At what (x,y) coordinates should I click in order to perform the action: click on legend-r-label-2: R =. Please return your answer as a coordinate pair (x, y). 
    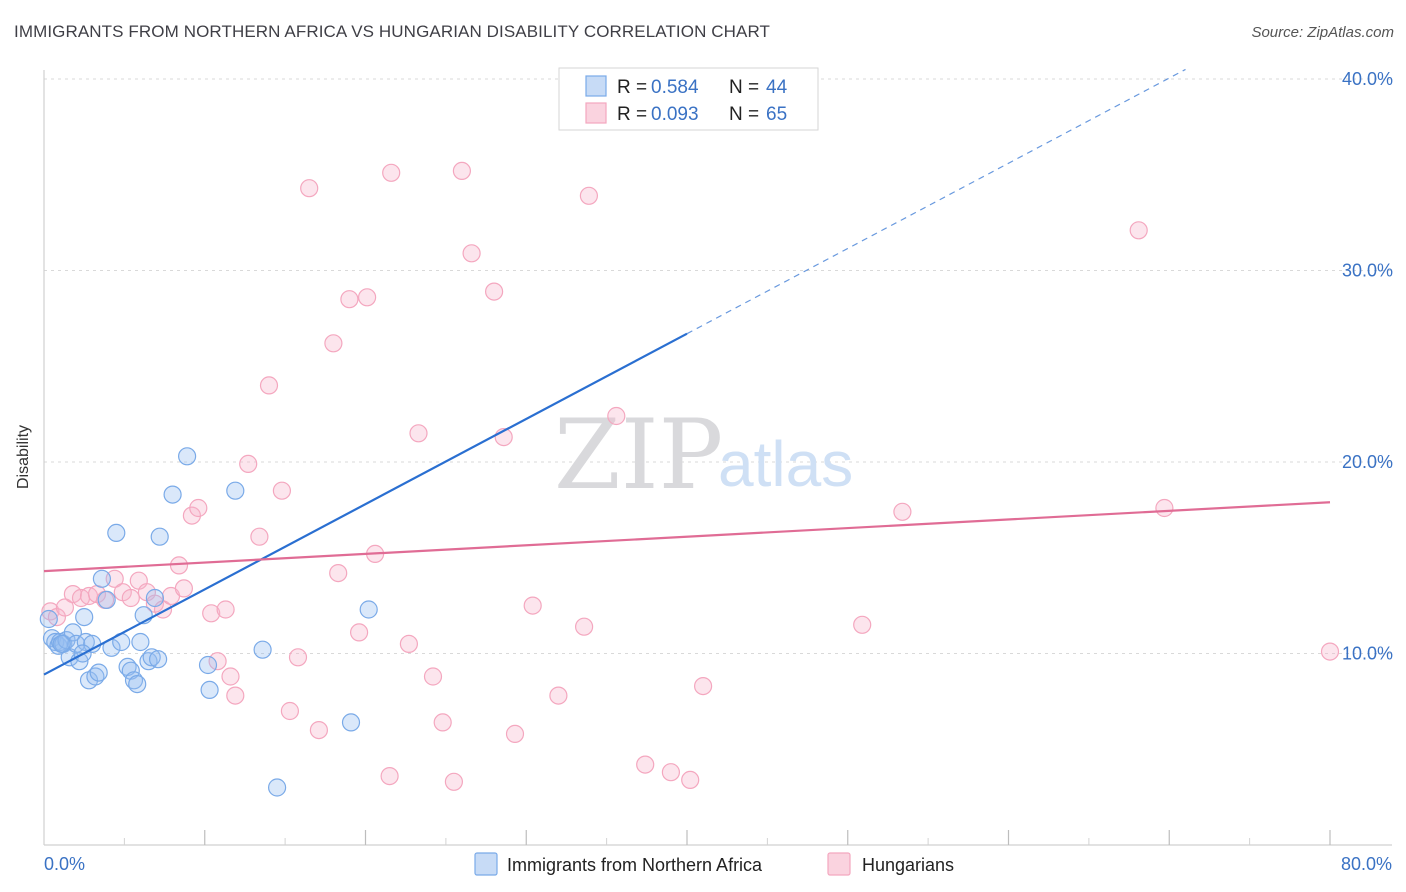
    Looking at the image, I should click on (632, 114).